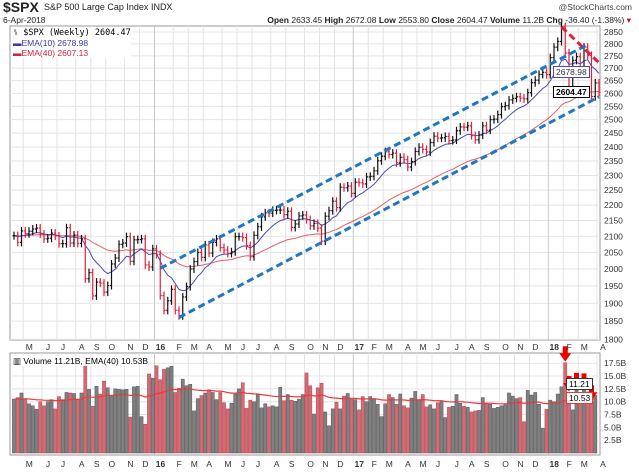 The height and width of the screenshot is (476, 639). What do you see at coordinates (145, 347) in the screenshot?
I see `month-label: D` at bounding box center [145, 347].